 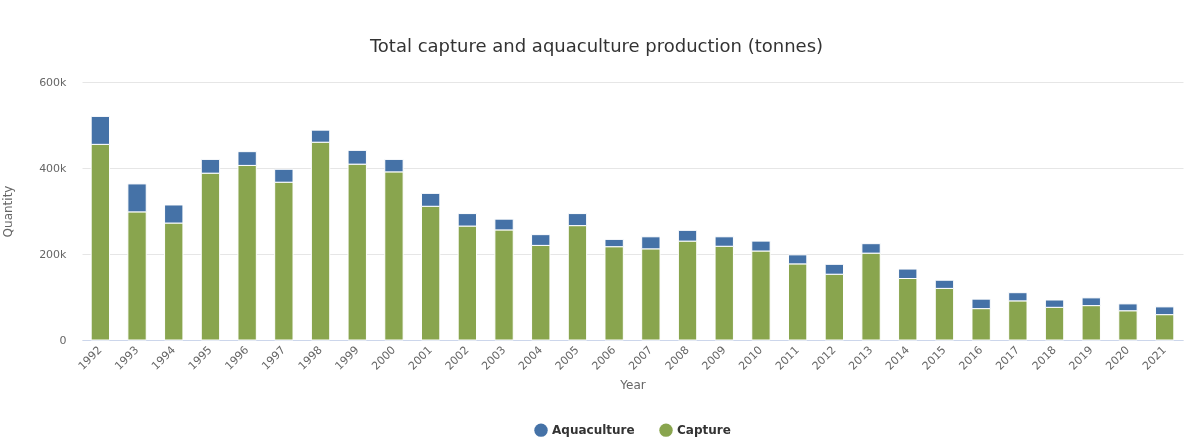 I want to click on y-axis-title: Quantity, so click(x=8, y=211).